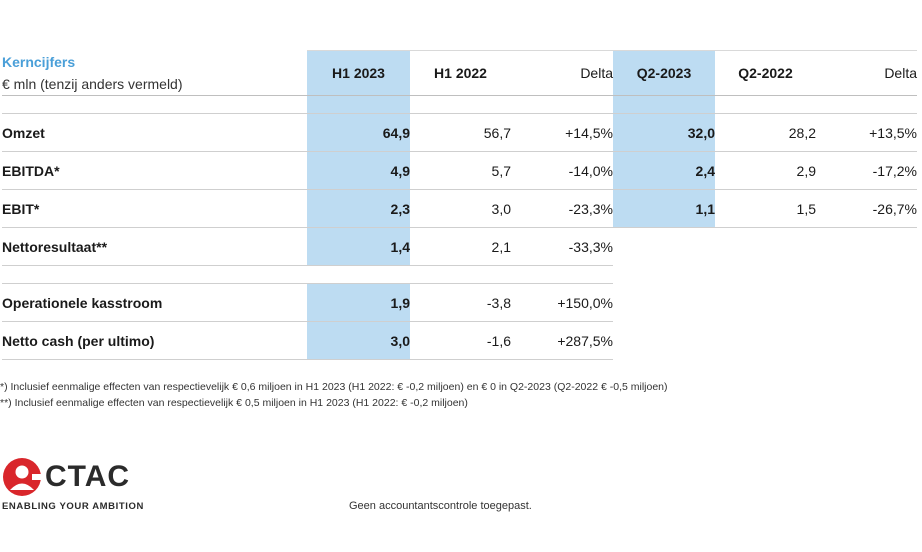 The width and height of the screenshot is (922, 552). What do you see at coordinates (562, 208) in the screenshot?
I see `cell-delta-h1: -23,3%` at bounding box center [562, 208].